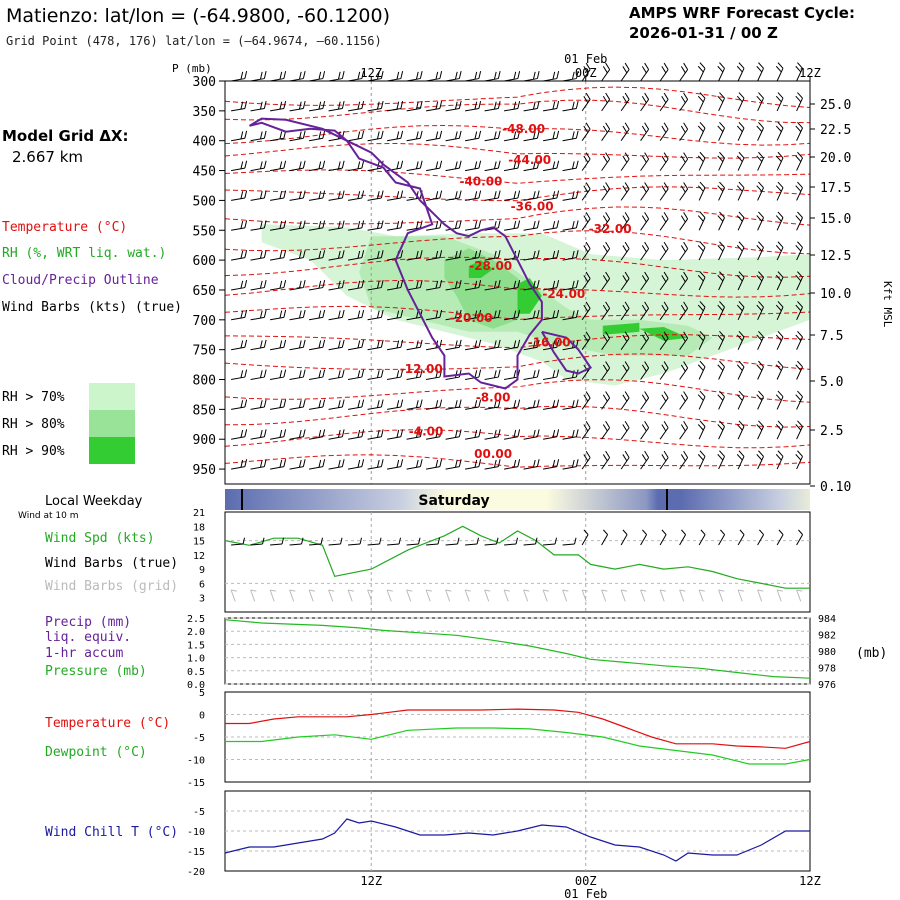  Describe the element at coordinates (80, 280) in the screenshot. I see `legend-cloud: Cloud/Precip Outline` at that location.